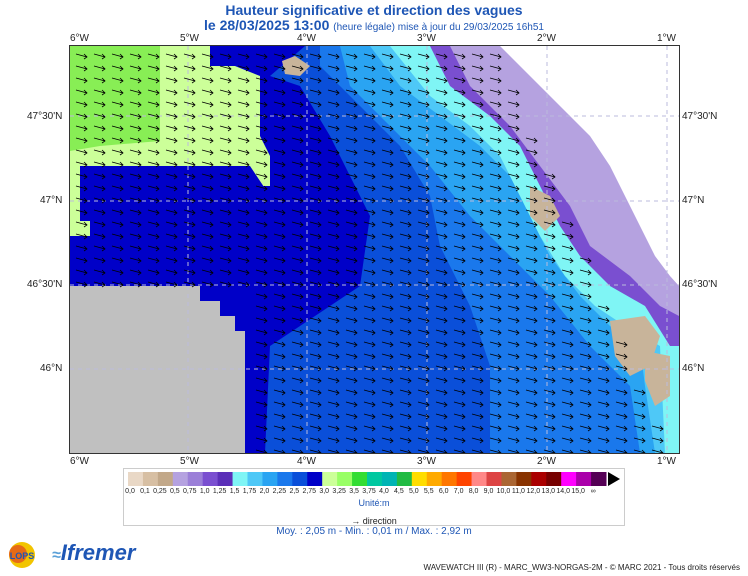  What do you see at coordinates (234, 491) in the screenshot?
I see `legend-tick-label: 1,5` at bounding box center [234, 491].